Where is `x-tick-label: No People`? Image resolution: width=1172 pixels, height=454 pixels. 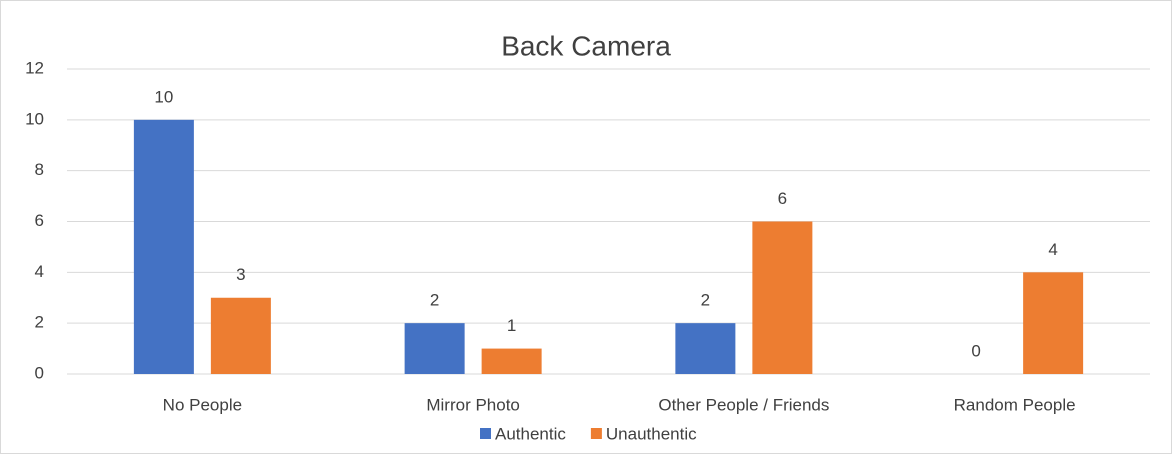 x-tick-label: No People is located at coordinates (202, 404).